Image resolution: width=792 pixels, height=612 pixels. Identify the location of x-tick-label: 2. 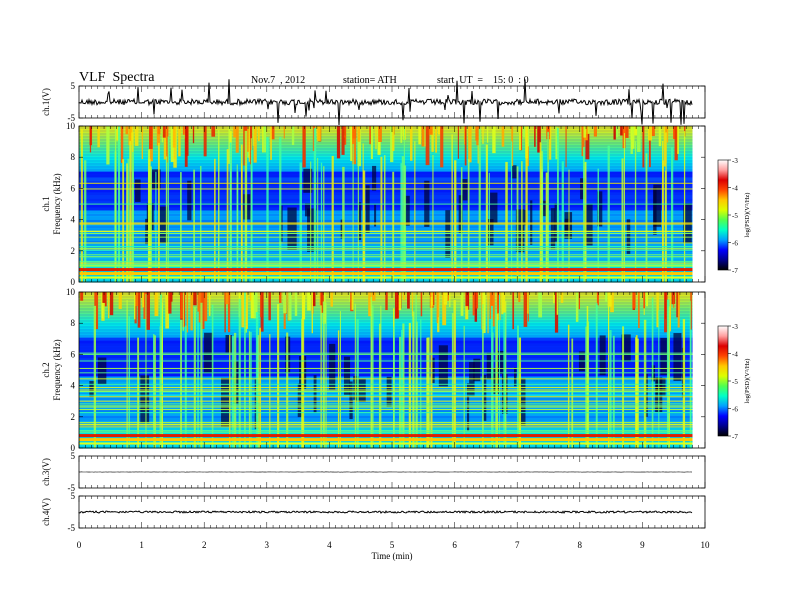
(204, 545).